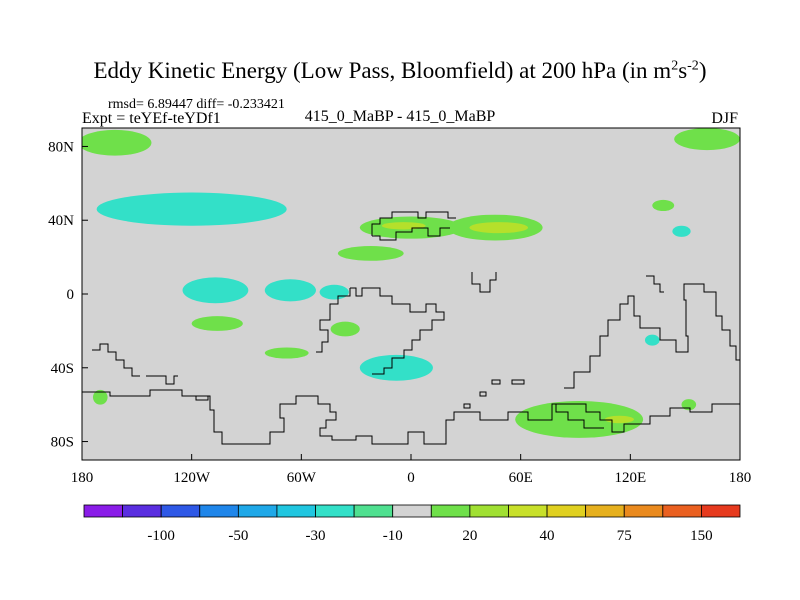  Describe the element at coordinates (412, 524) in the screenshot. I see `colorbar: -100 -50 -30 -10 20 40 75 150` at that location.